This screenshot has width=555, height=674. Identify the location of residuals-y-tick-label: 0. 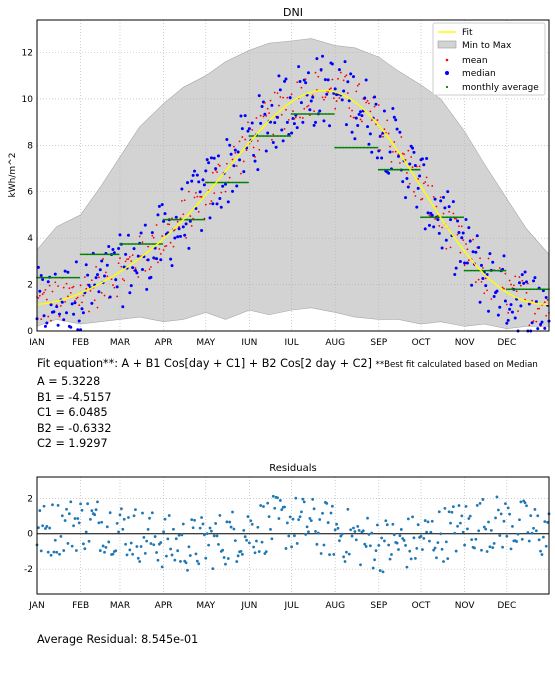
(30, 535).